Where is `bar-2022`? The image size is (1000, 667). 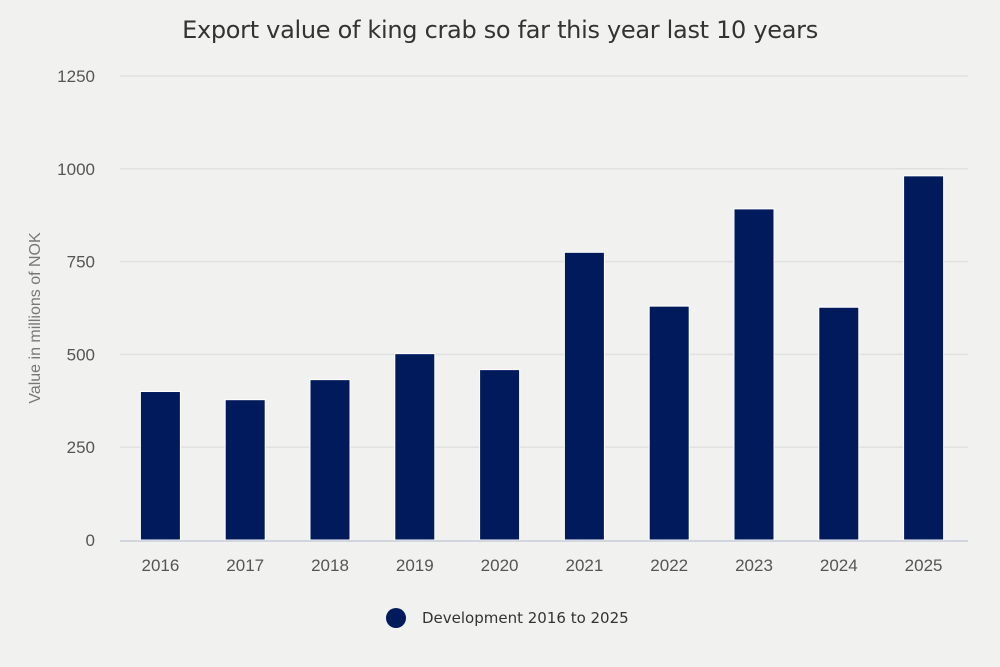
bar-2022 is located at coordinates (669, 423).